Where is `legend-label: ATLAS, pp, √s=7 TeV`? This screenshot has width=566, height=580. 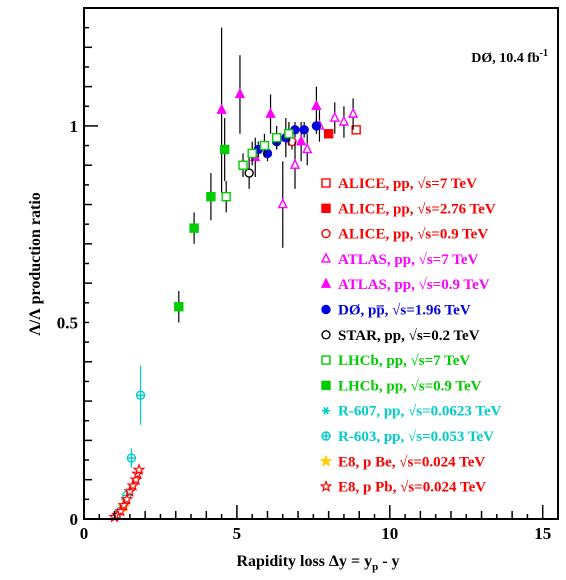
legend-label: ATLAS, pp, √s=7 TeV is located at coordinates (408, 260).